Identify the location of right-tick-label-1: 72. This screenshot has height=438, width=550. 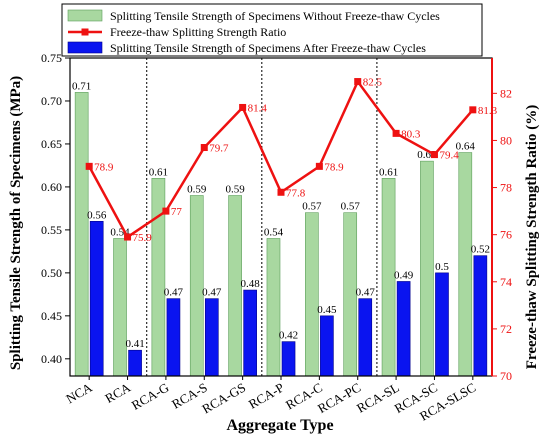
(506, 329).